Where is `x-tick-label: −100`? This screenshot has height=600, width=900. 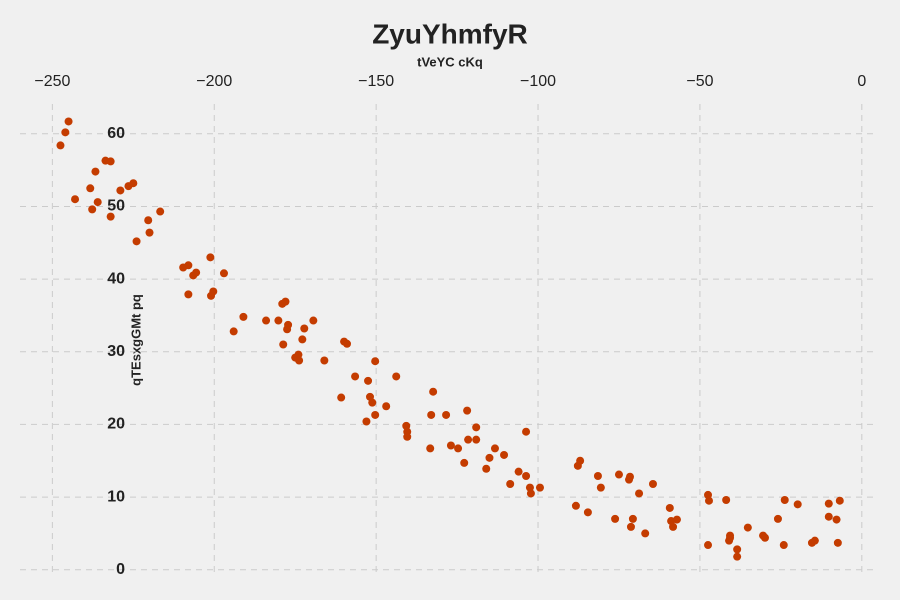 x-tick-label: −100 is located at coordinates (538, 81).